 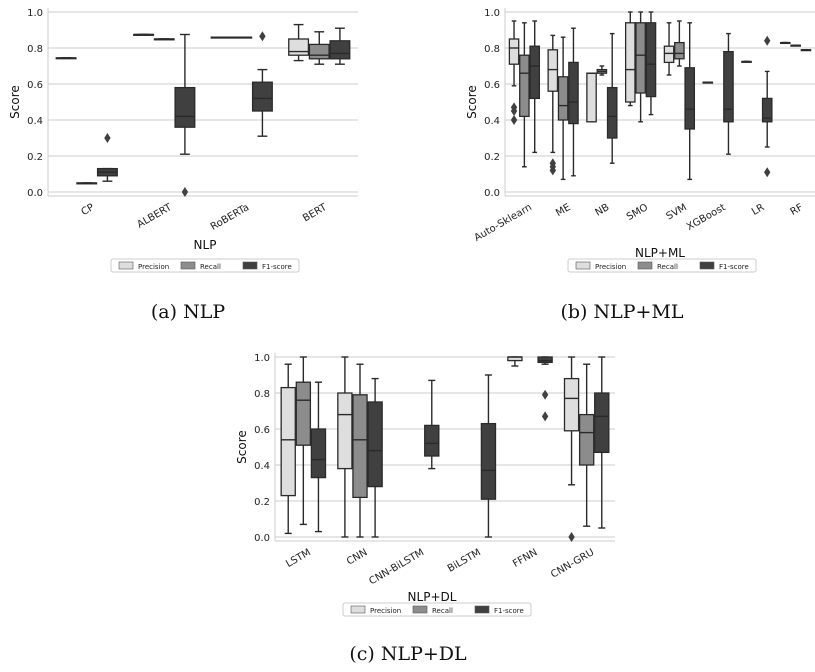 I want to click on x-axis-label: NLP+ML, so click(x=660, y=253).